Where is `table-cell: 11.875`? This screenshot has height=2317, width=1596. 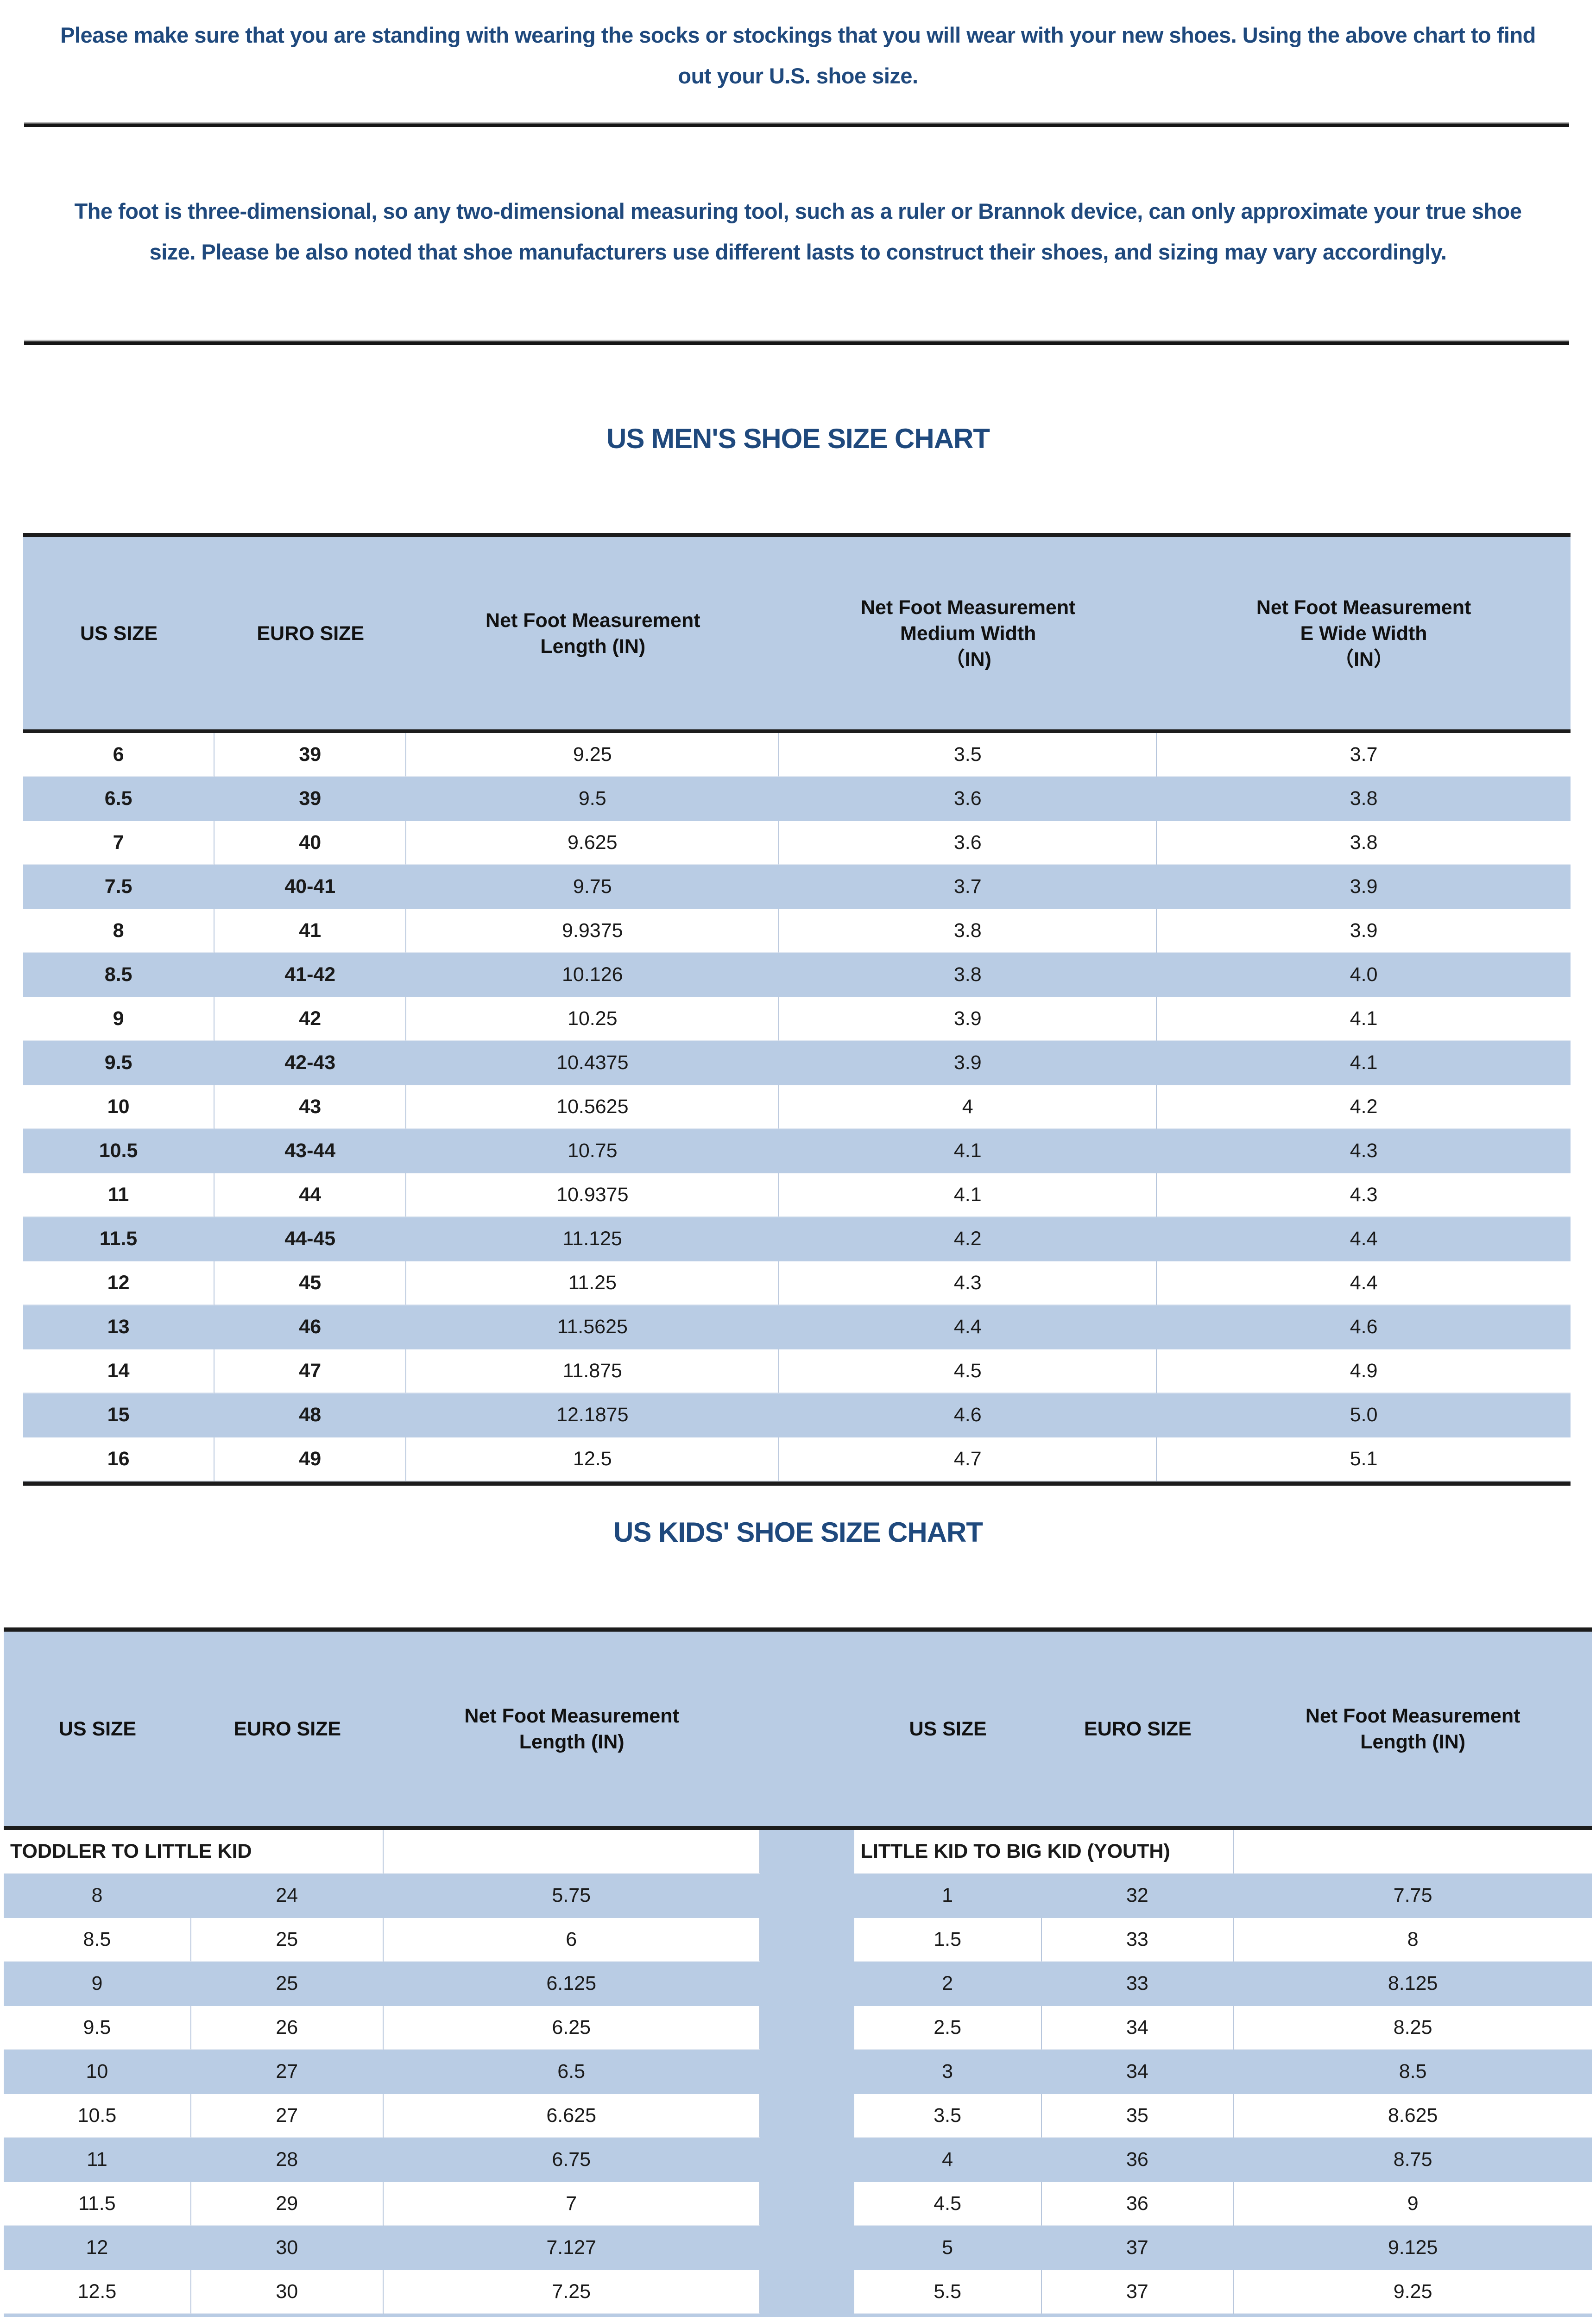
table-cell: 11.875 is located at coordinates (593, 1371).